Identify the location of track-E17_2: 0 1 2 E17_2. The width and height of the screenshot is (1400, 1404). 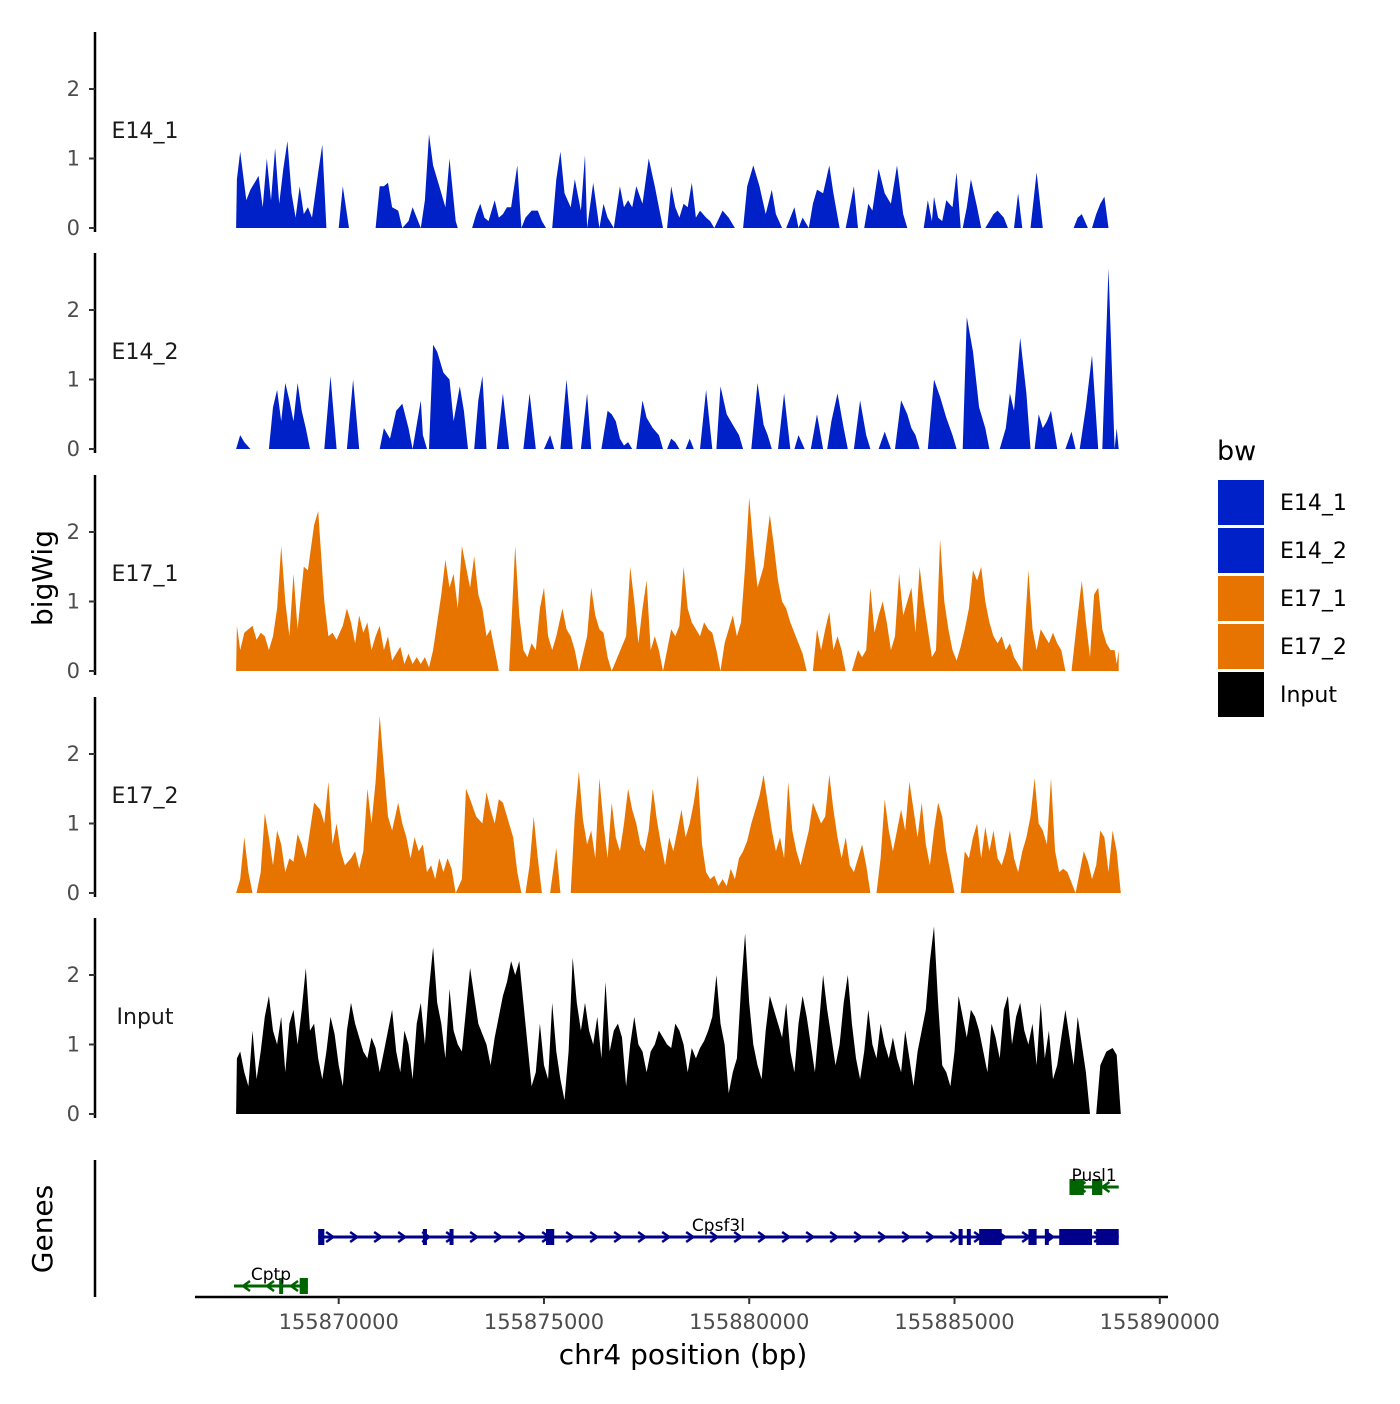
(594, 801).